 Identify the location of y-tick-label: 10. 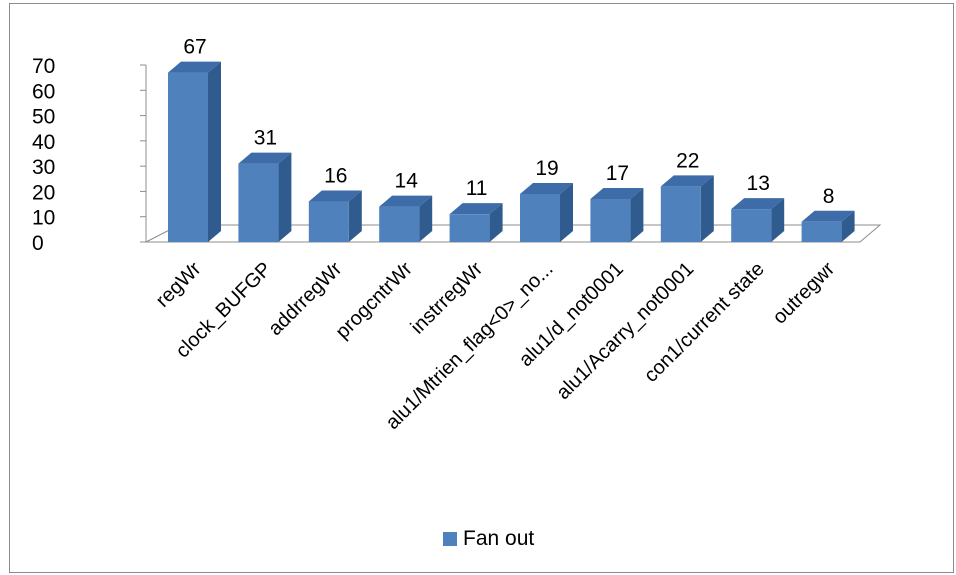
(43, 218).